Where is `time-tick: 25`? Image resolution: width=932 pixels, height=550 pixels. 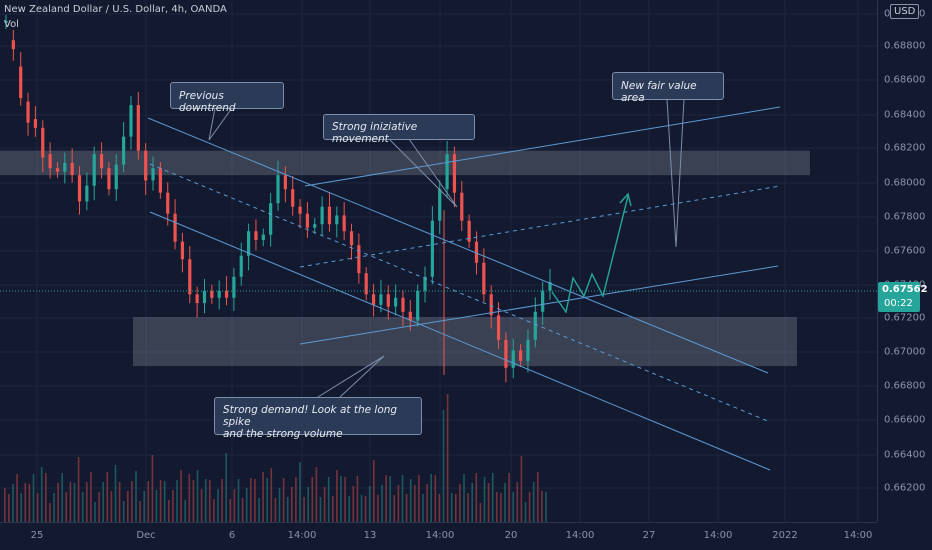 time-tick: 25 is located at coordinates (37, 535).